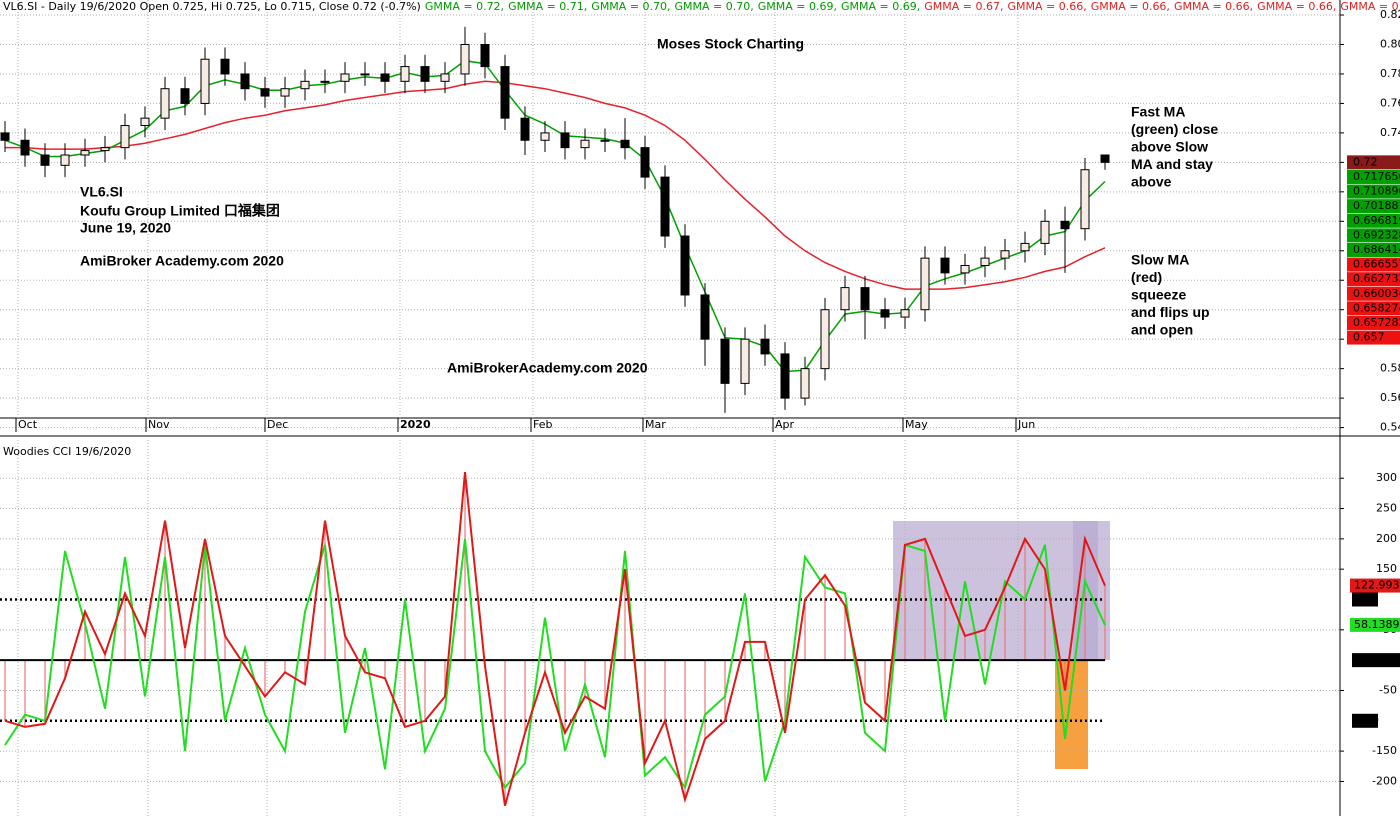  I want to click on annotation: Moses Stock Charting, so click(730, 44).